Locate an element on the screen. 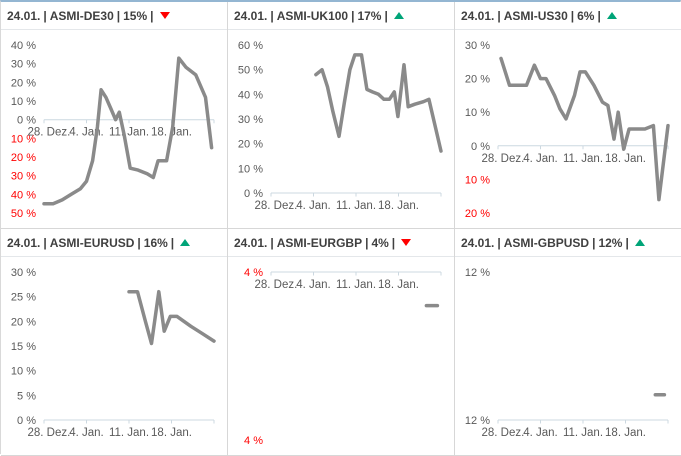 This screenshot has height=456, width=681. chart-header: 24.01. | ASMI-DE30 | 15% | is located at coordinates (114, 16).